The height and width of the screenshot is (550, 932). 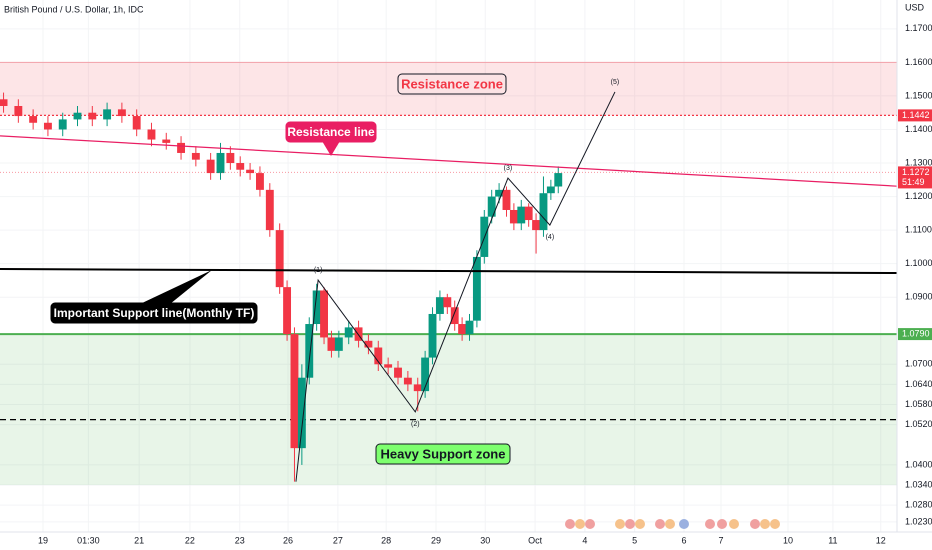 I want to click on x-tick-label: 29, so click(x=436, y=540).